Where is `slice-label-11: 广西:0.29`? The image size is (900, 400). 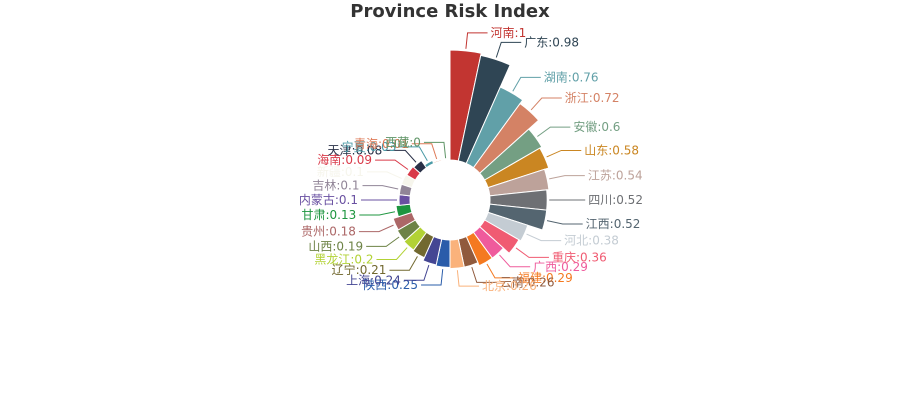 slice-label-11: 广西:0.29 is located at coordinates (560, 267).